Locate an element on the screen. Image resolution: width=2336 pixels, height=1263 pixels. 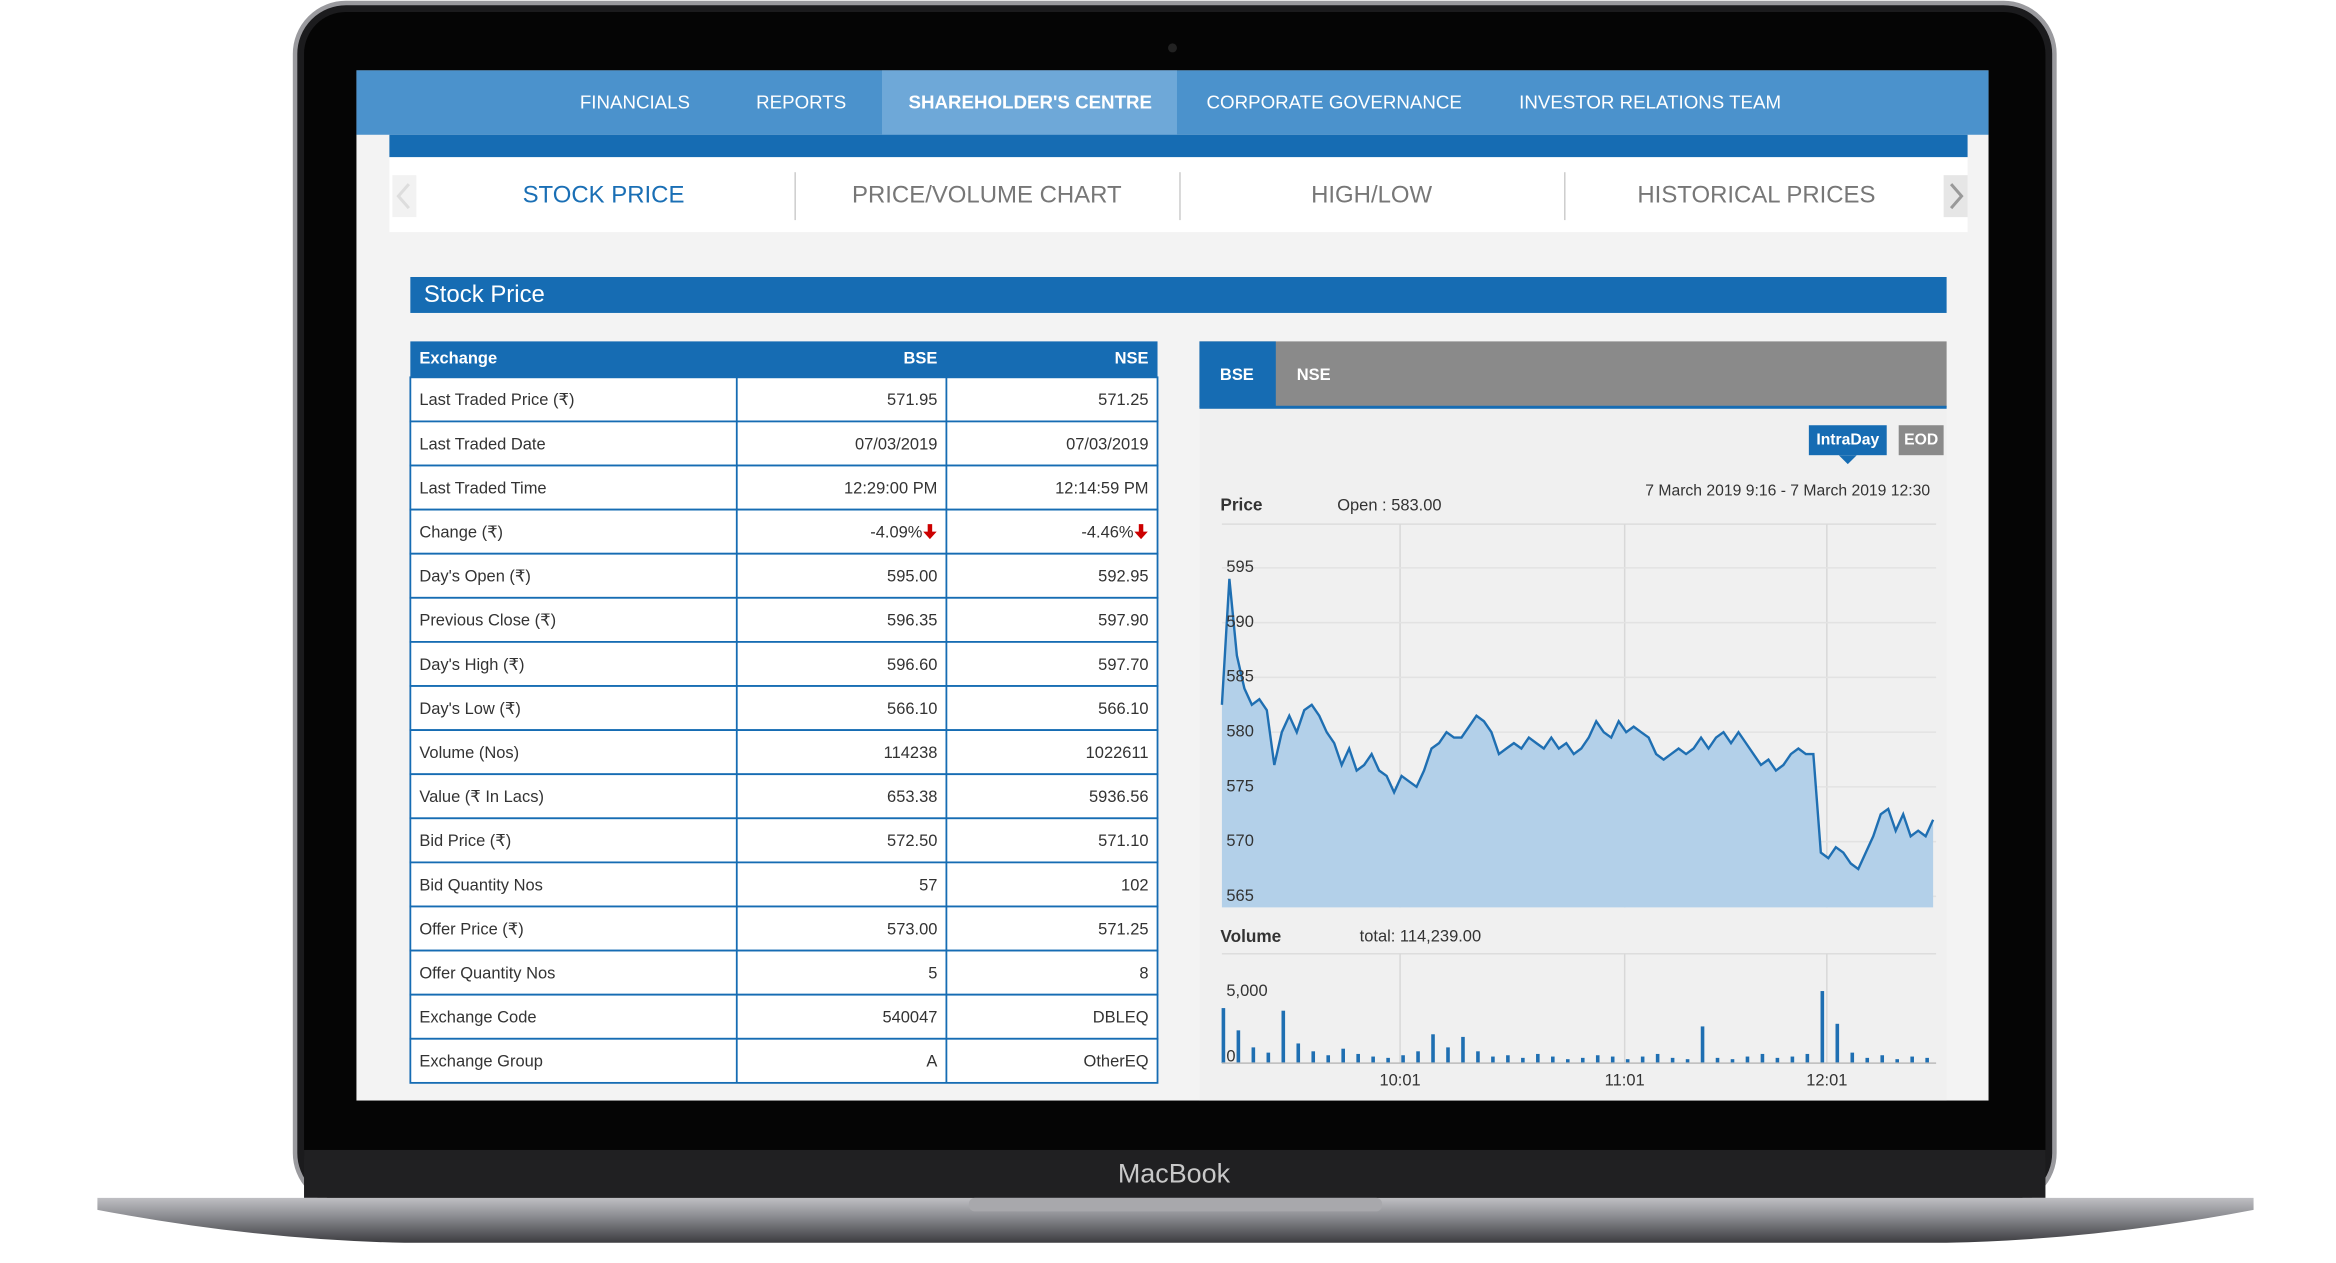
nav-item: SHAREHOLDER'S CENTRE is located at coordinates (1030, 101).